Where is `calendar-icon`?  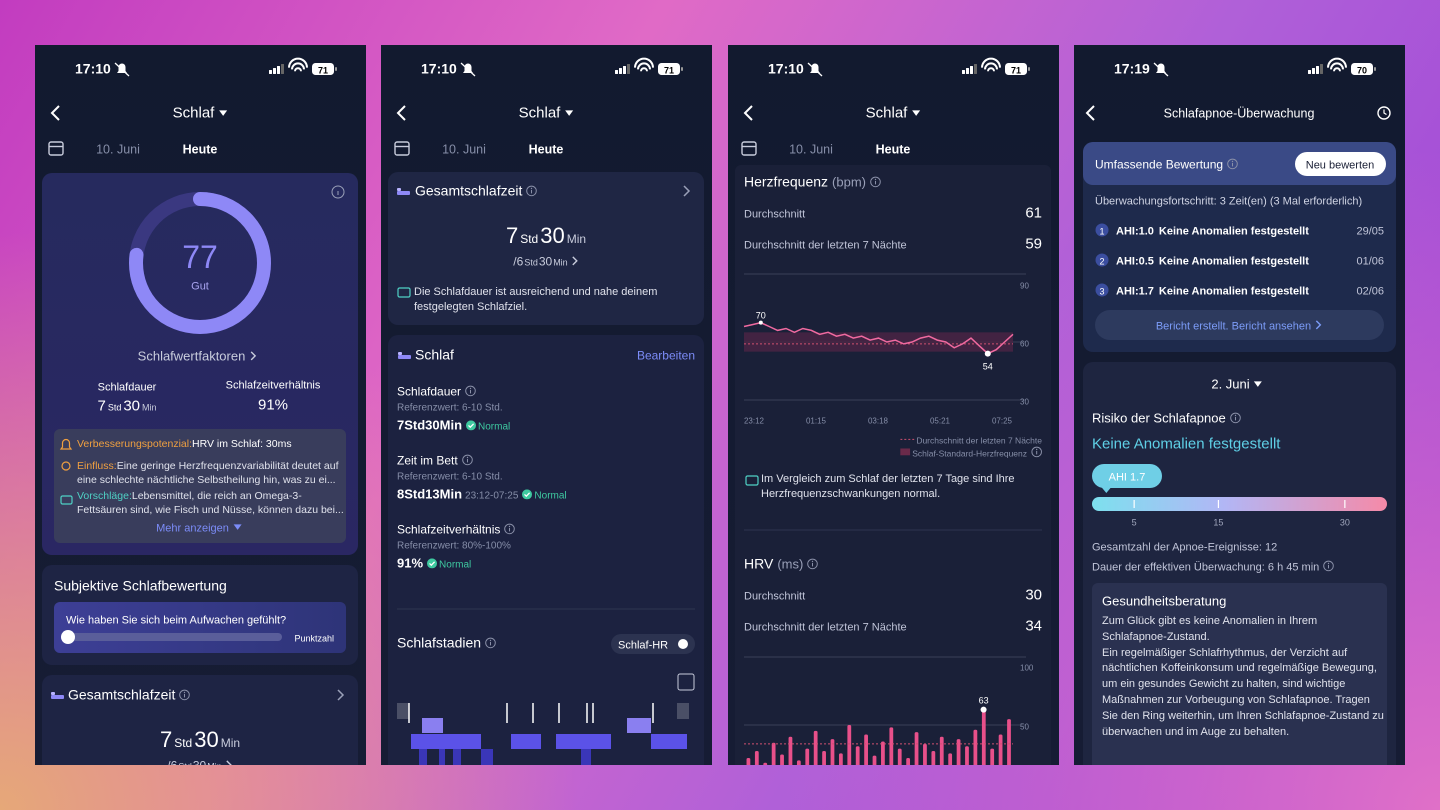 calendar-icon is located at coordinates (56, 148).